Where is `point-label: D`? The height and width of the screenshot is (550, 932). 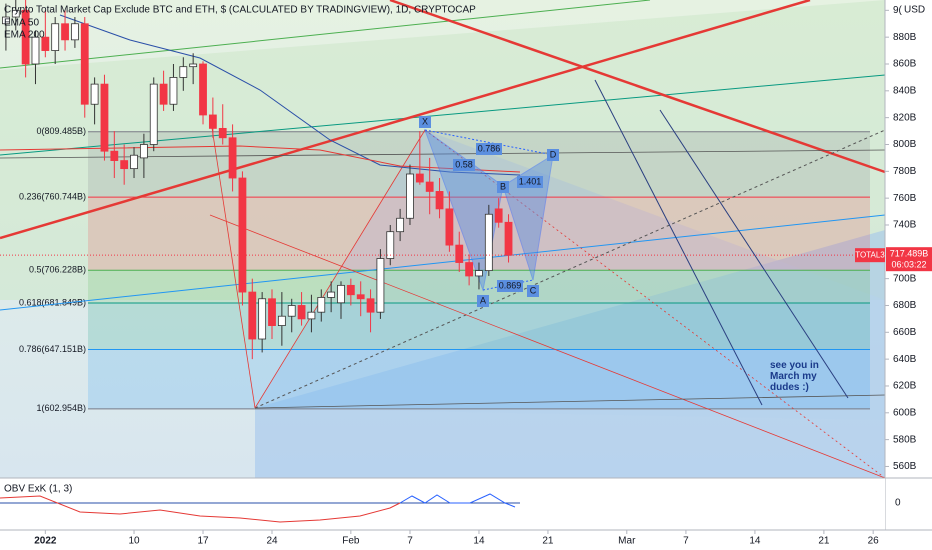 point-label: D is located at coordinates (553, 154).